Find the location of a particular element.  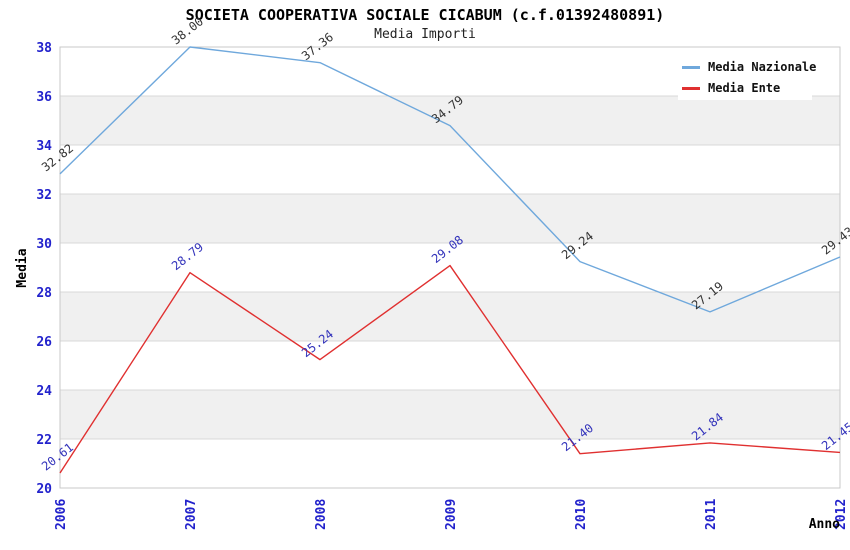

y-tick-label: 24 is located at coordinates (44, 391).